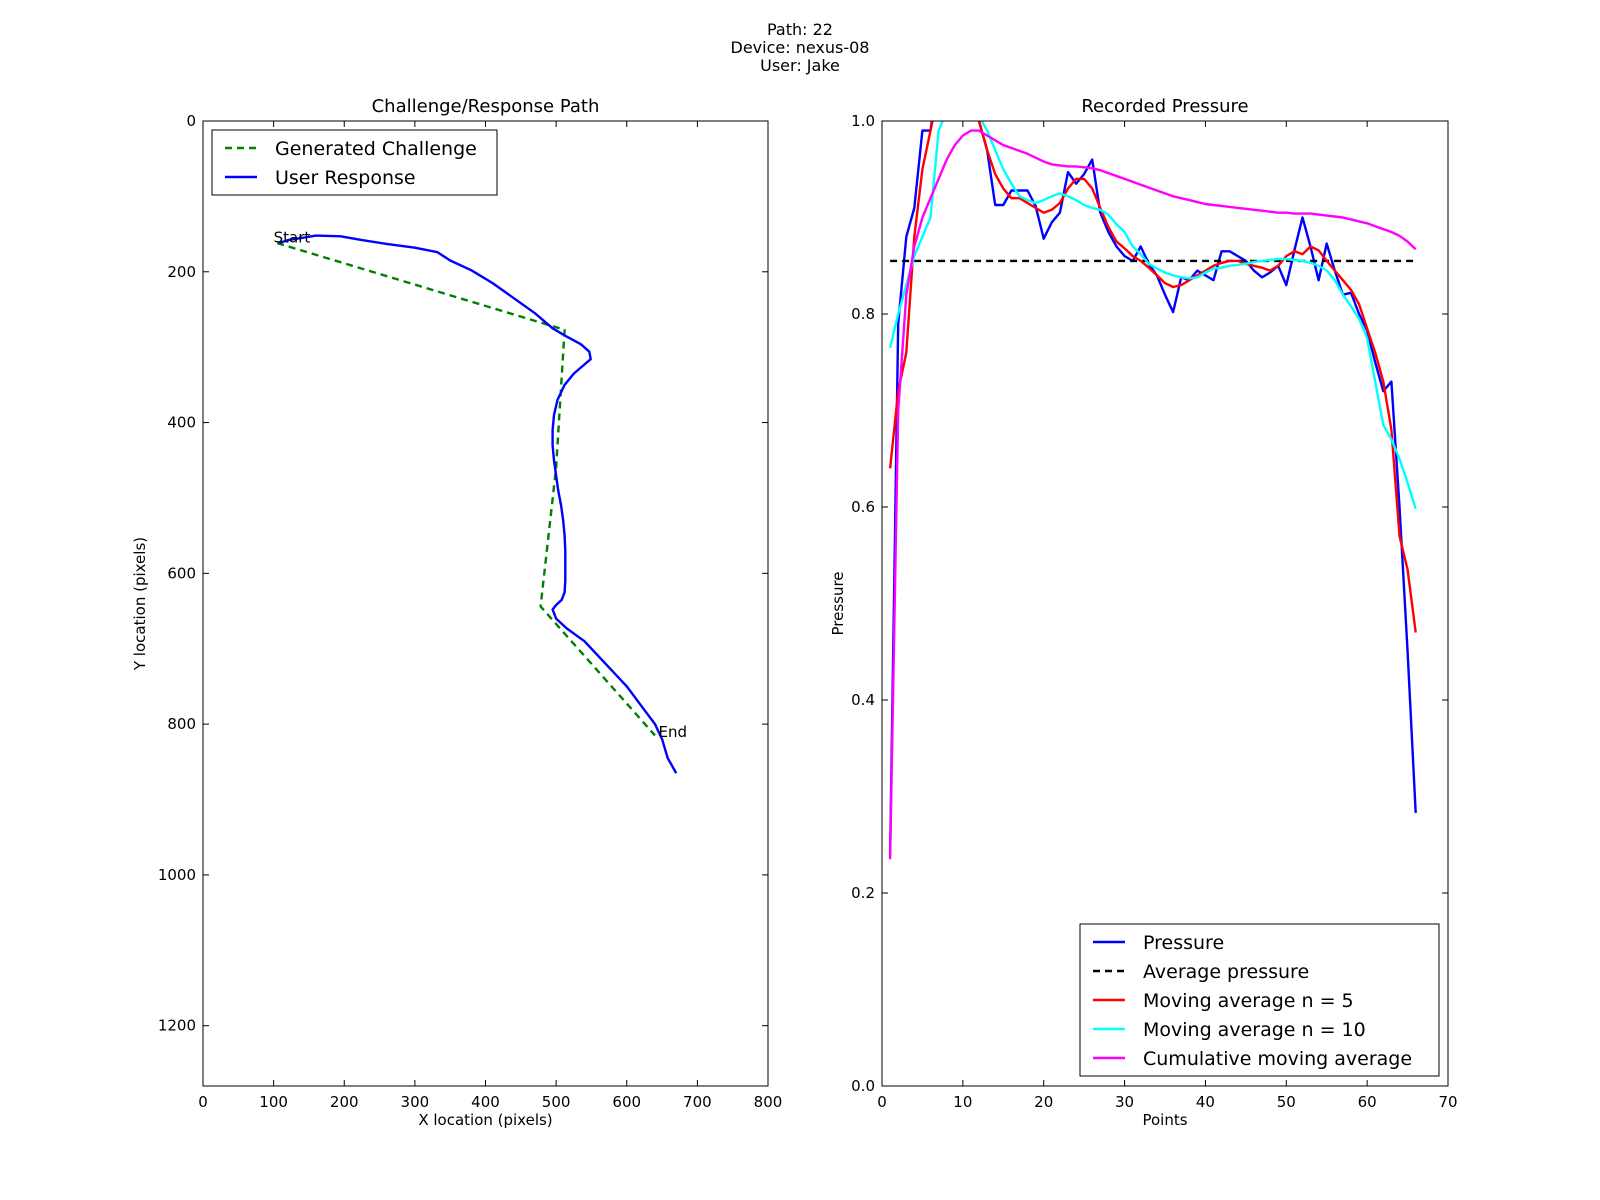 The image size is (1600, 1200). What do you see at coordinates (800, 65) in the screenshot?
I see `figure-title-user: User: Jake` at bounding box center [800, 65].